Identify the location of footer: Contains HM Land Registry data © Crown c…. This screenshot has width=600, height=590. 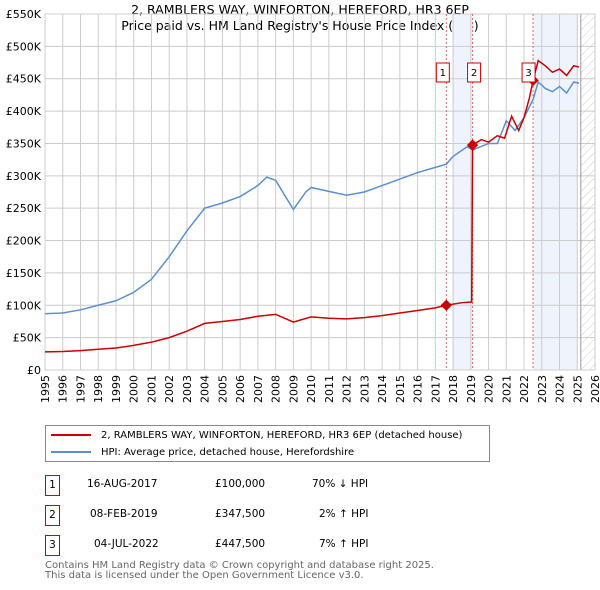
(239, 571).